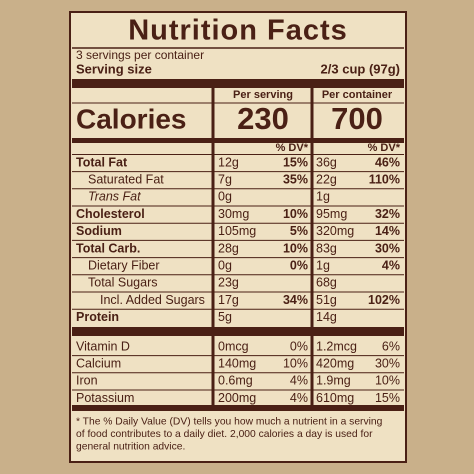 The height and width of the screenshot is (474, 474). Describe the element at coordinates (97, 317) in the screenshot. I see `nutrient-name: Protein` at that location.